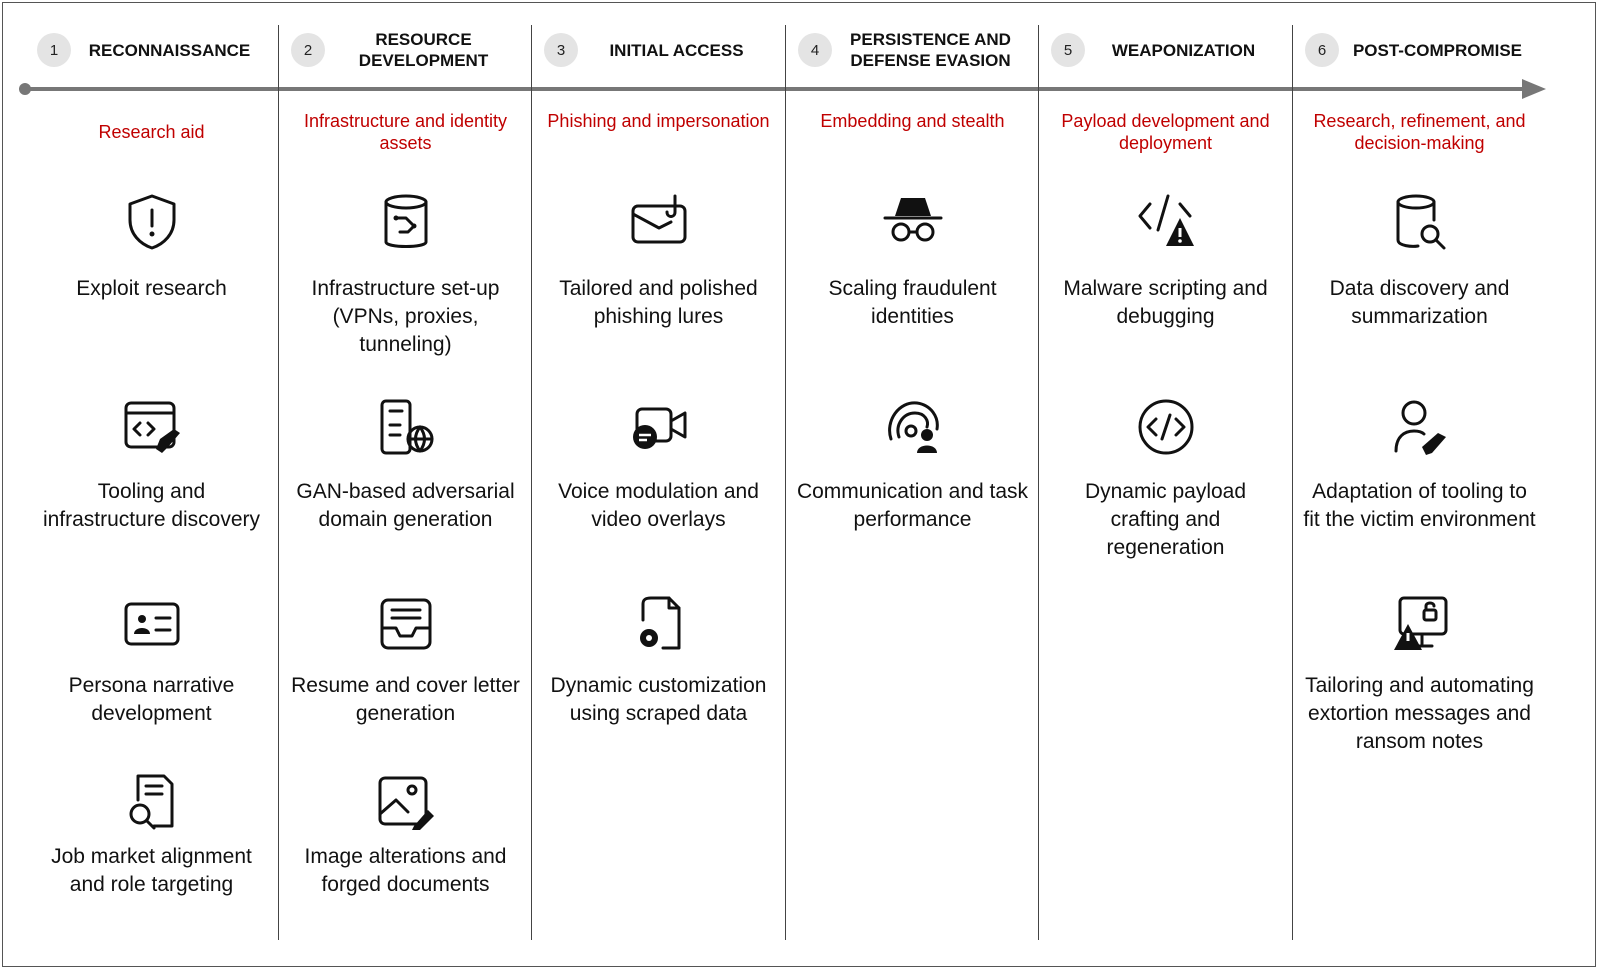 The image size is (1600, 971). Describe the element at coordinates (406, 803) in the screenshot. I see `image-edit-icon` at that location.